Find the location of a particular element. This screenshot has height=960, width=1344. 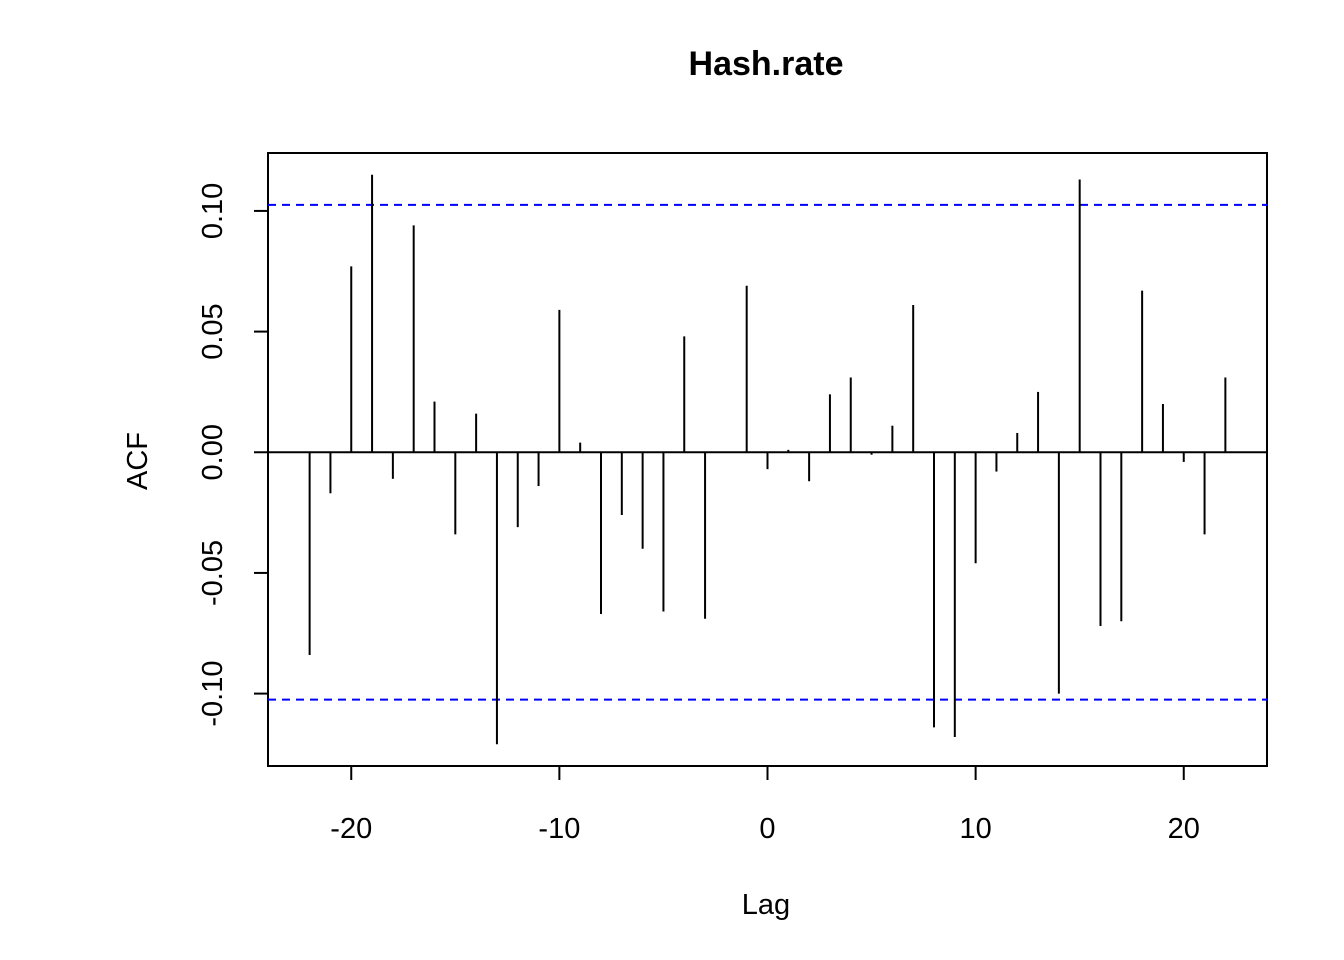

y-tick-label: 0.00 is located at coordinates (213, 452).